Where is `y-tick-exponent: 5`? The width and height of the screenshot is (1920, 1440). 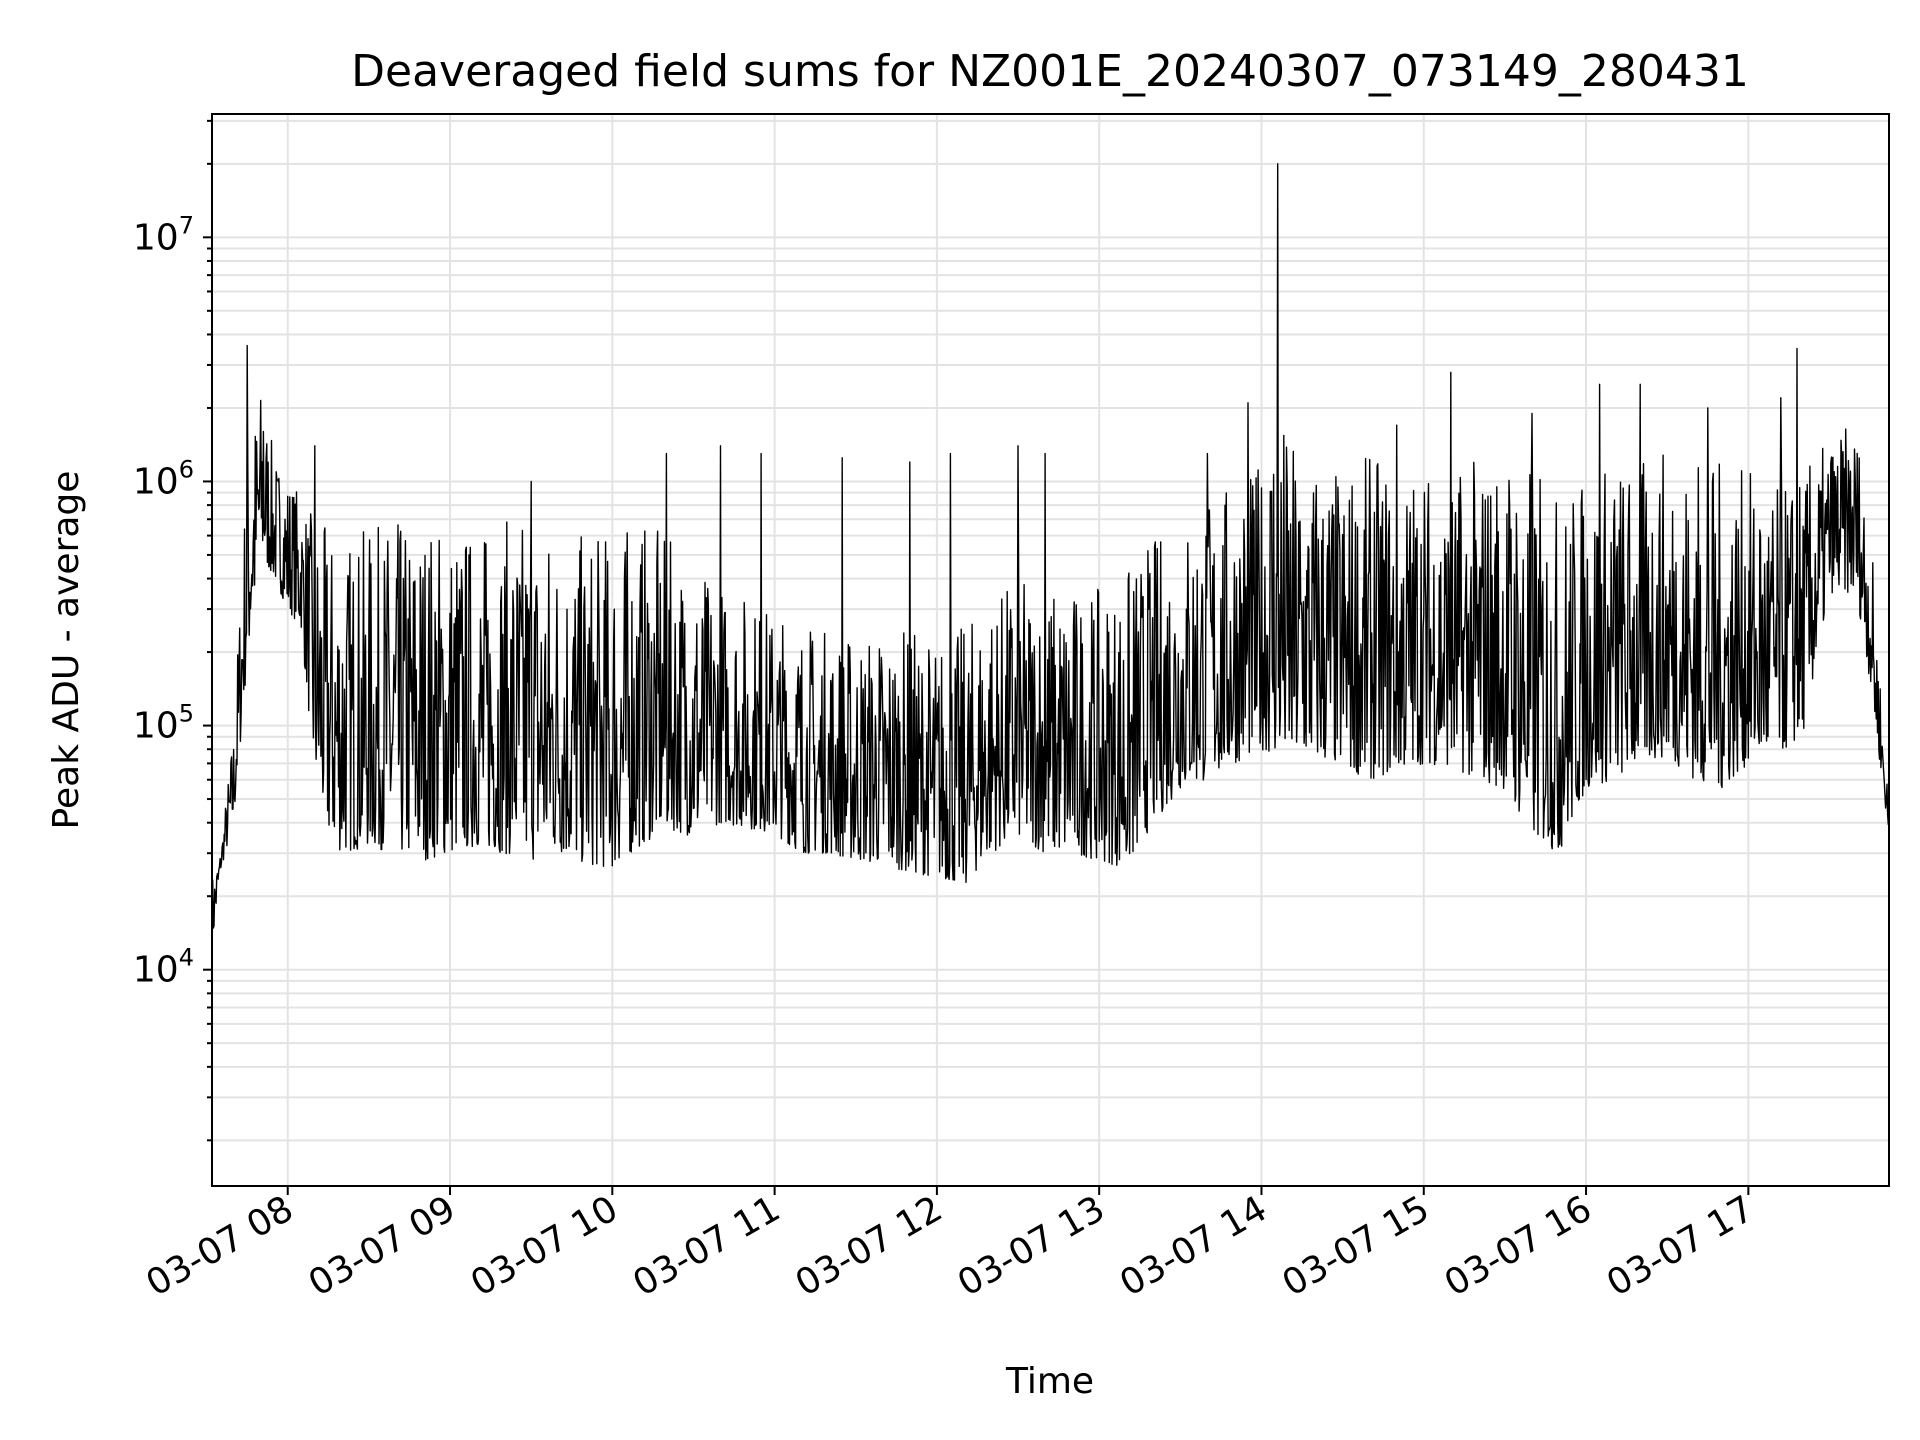
y-tick-exponent: 5 is located at coordinates (186, 714).